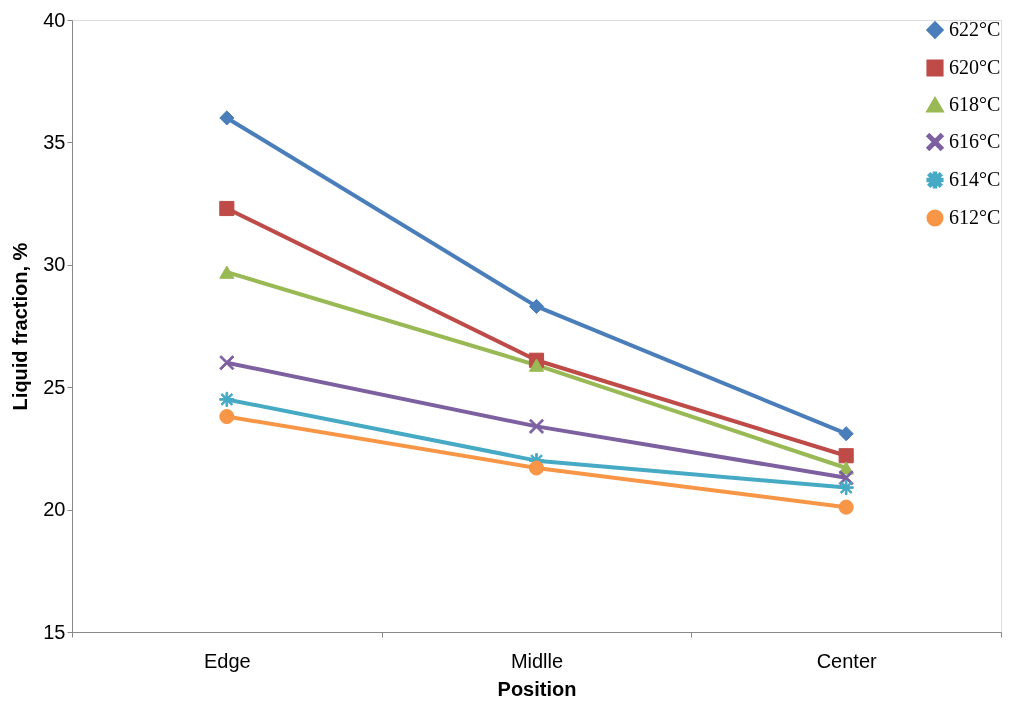 Image resolution: width=1022 pixels, height=709 pixels. Describe the element at coordinates (54, 264) in the screenshot. I see `y-tick-label: 30` at that location.